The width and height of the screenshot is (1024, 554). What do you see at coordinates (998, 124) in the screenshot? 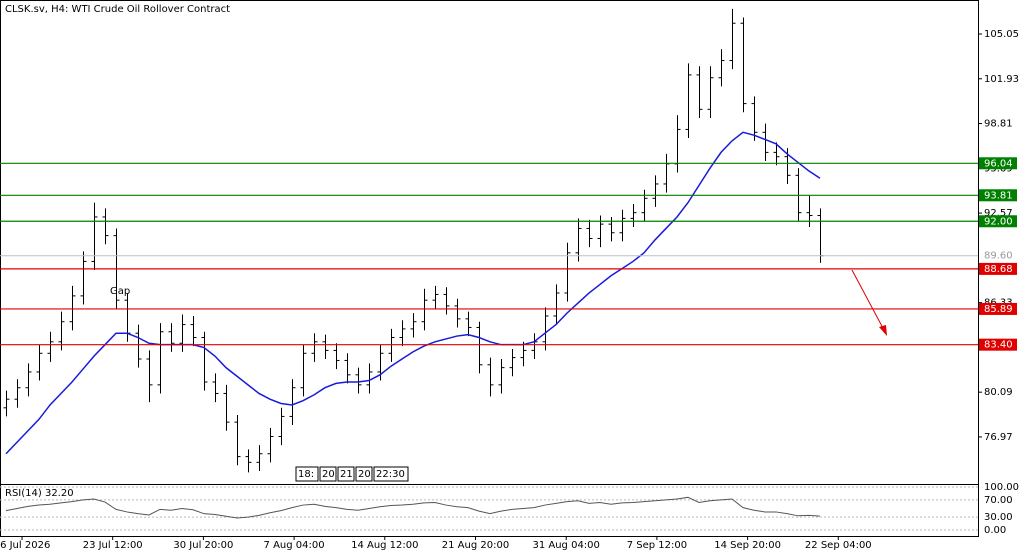
I see `y-tick-label: 98.81` at bounding box center [998, 124].